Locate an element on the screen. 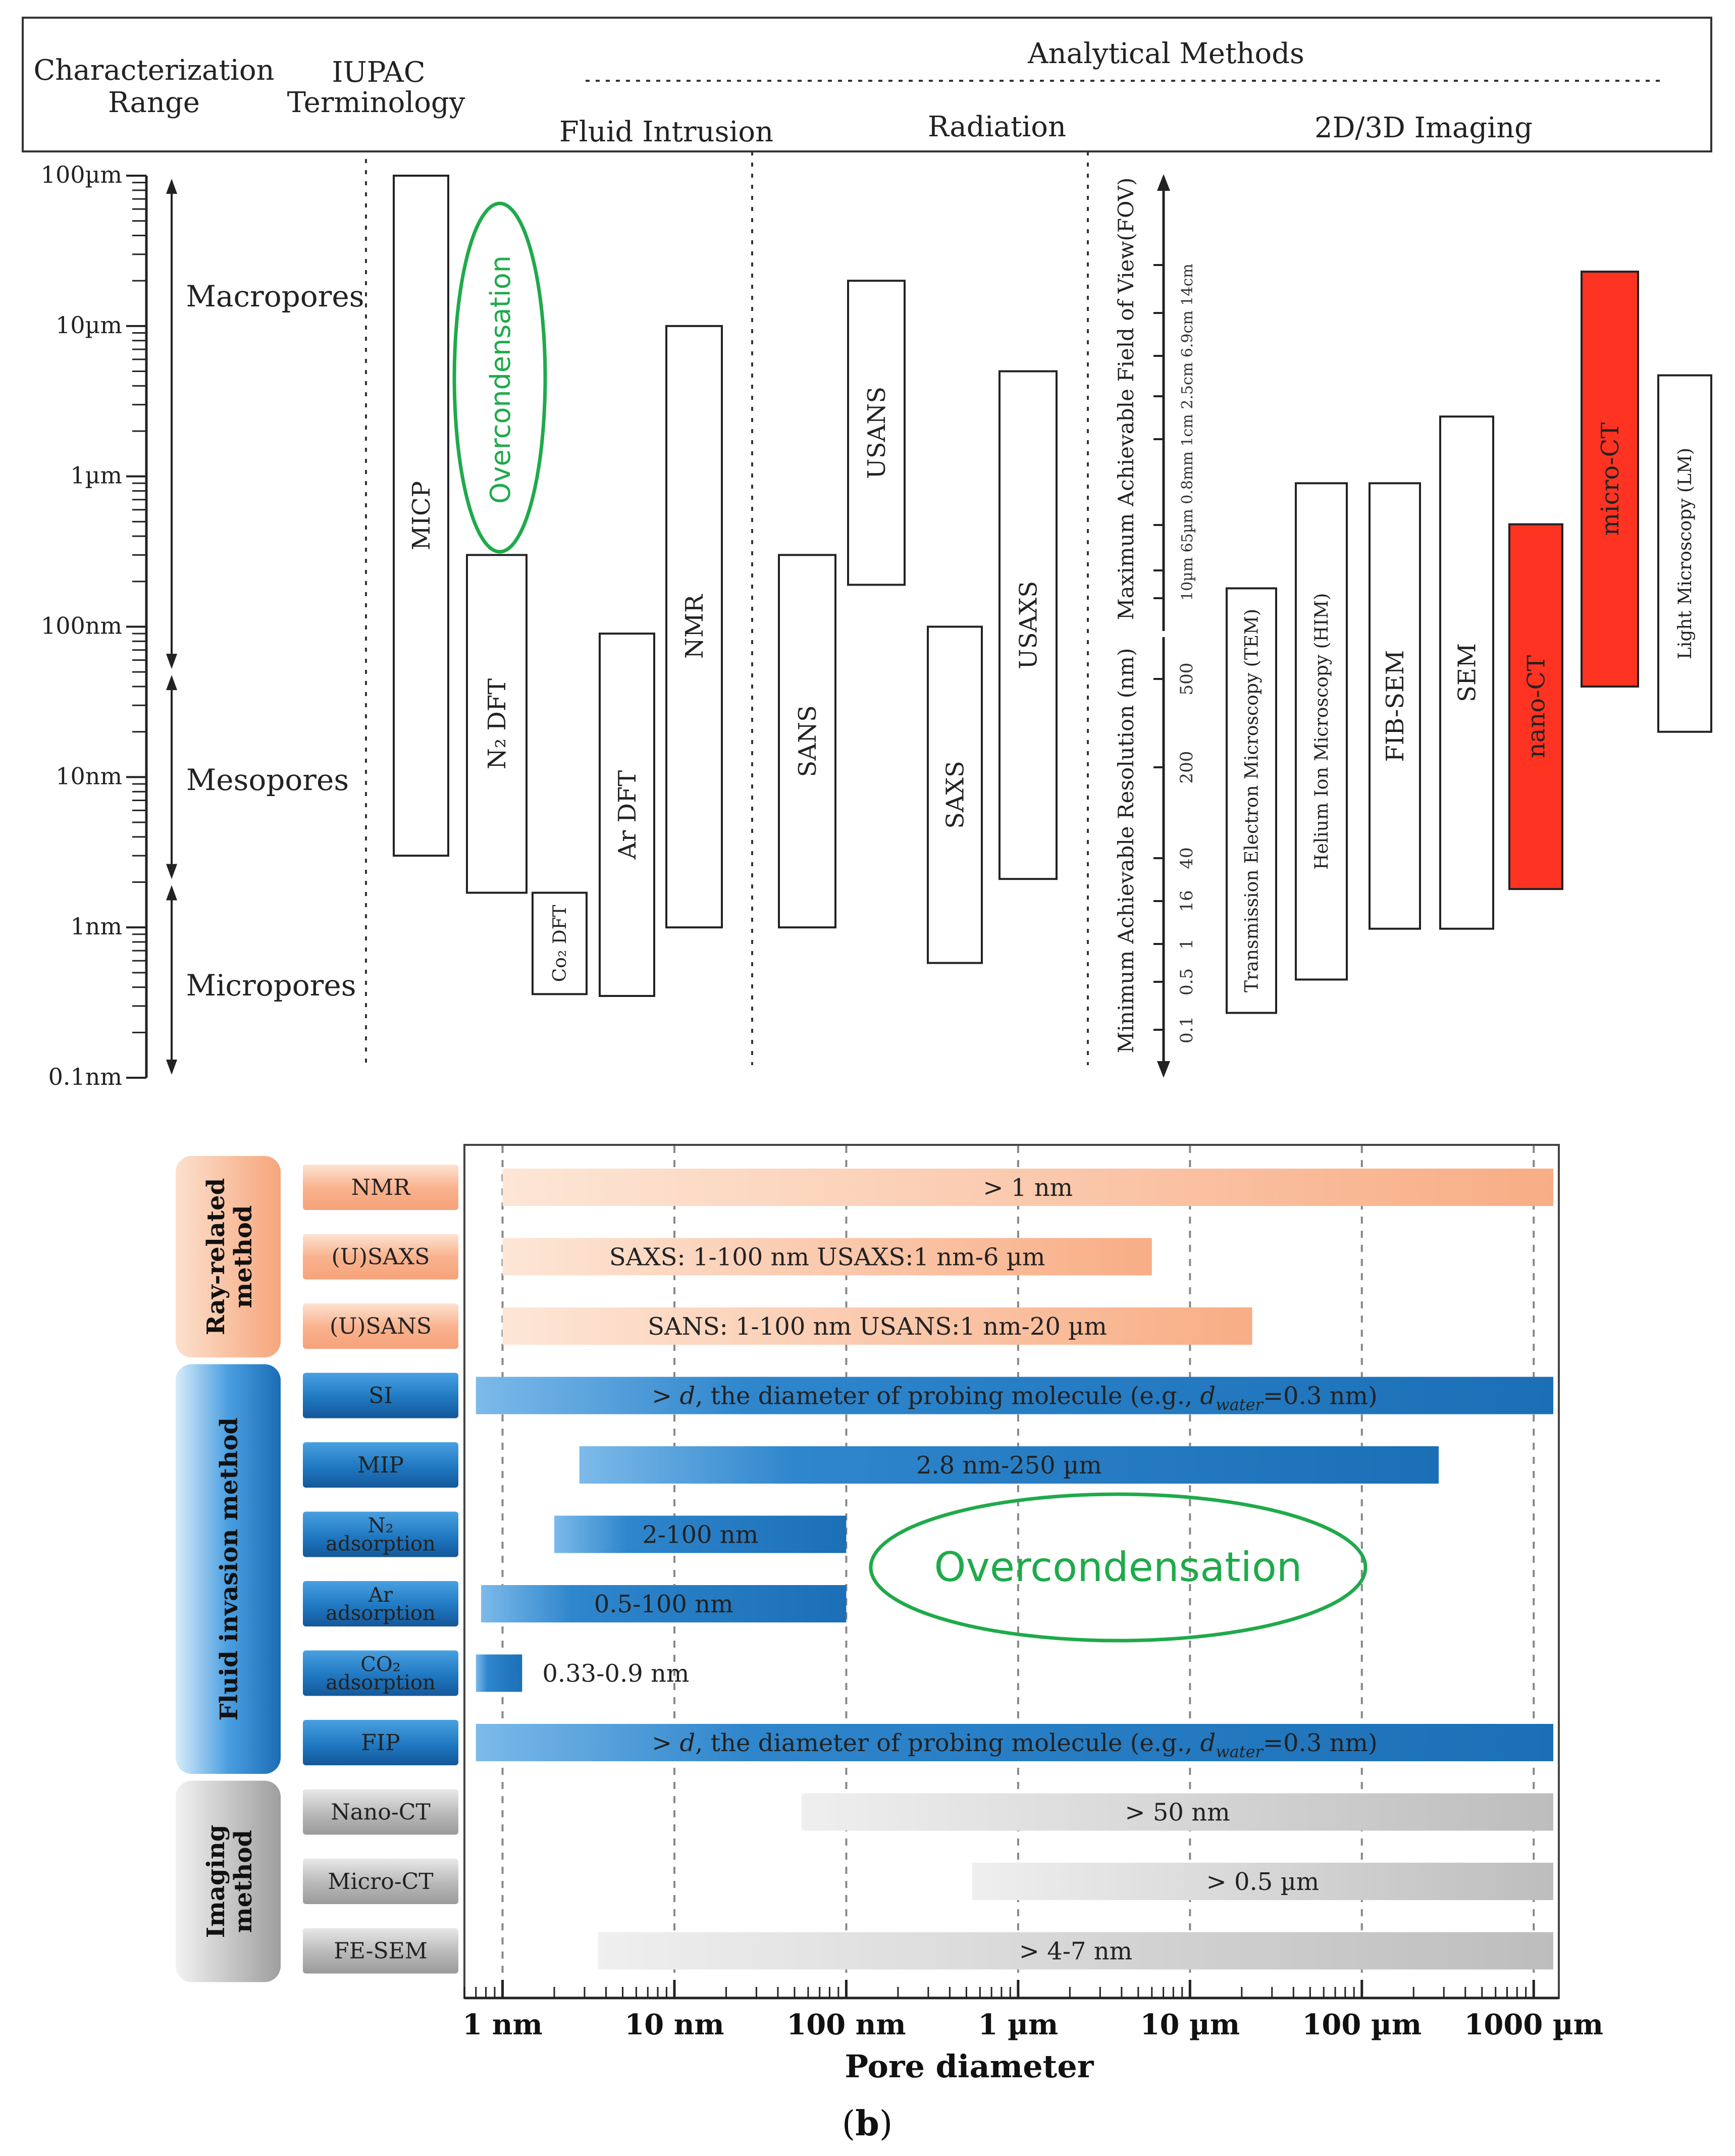 This screenshot has width=1735, height=2156. method-label: SEM is located at coordinates (1467, 672).